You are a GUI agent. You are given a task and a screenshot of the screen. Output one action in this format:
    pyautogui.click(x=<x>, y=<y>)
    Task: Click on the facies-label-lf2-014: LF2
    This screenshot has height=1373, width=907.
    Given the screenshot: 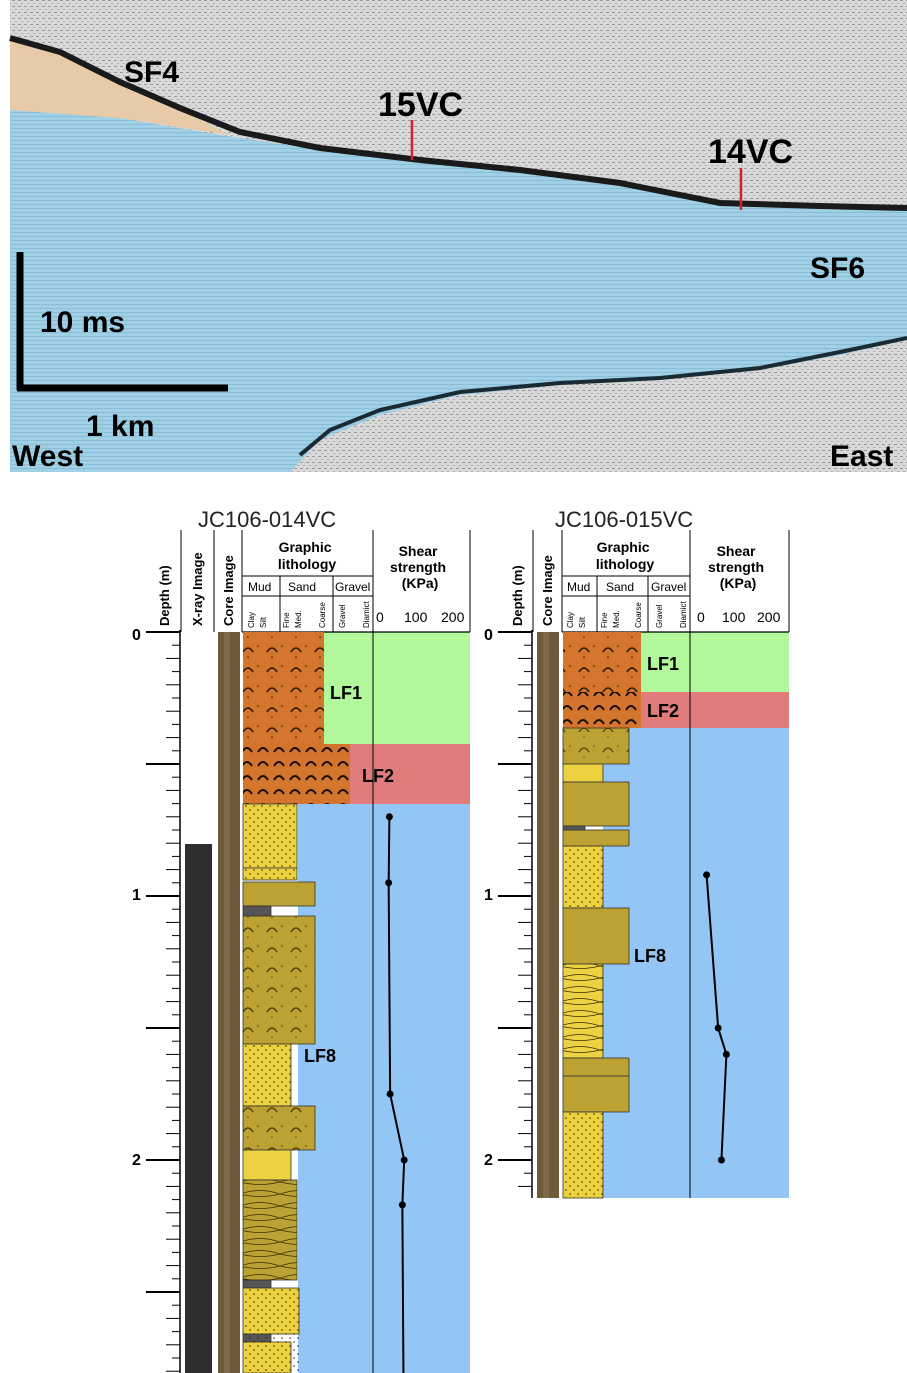 What is the action you would take?
    pyautogui.click(x=378, y=776)
    